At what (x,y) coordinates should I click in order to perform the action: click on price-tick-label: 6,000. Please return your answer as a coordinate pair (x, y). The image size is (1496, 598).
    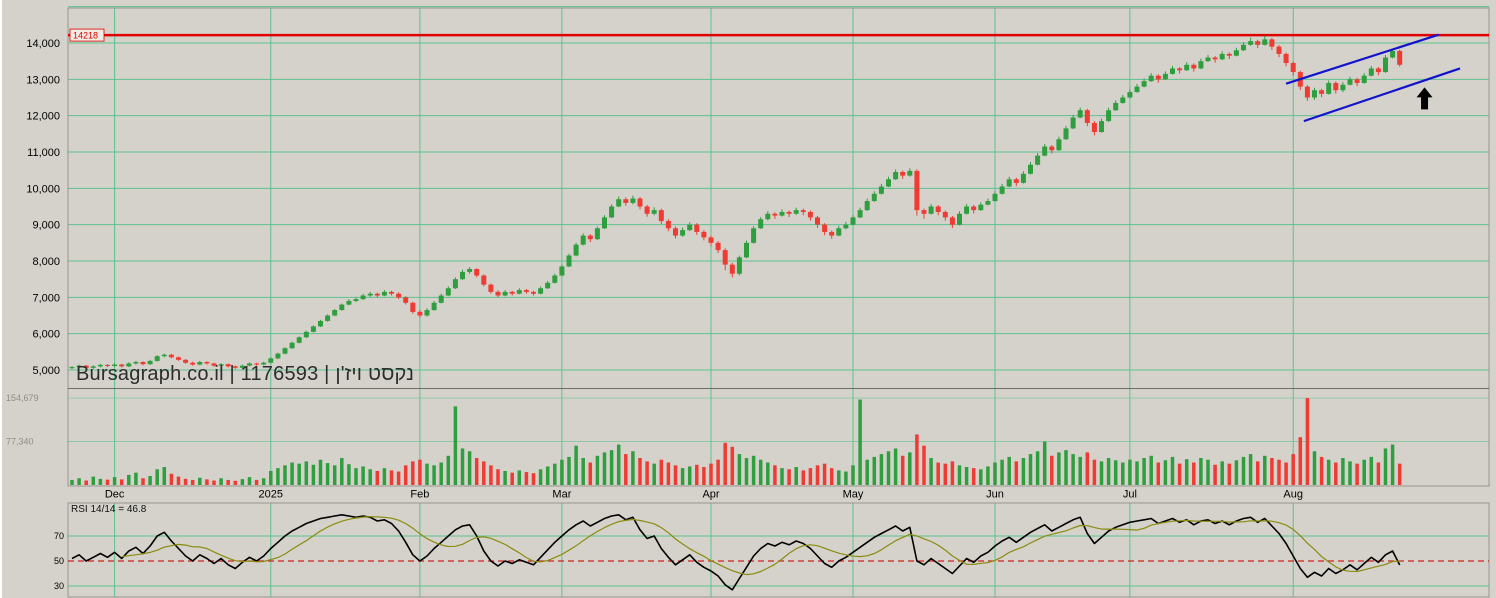
    Looking at the image, I should click on (46, 335).